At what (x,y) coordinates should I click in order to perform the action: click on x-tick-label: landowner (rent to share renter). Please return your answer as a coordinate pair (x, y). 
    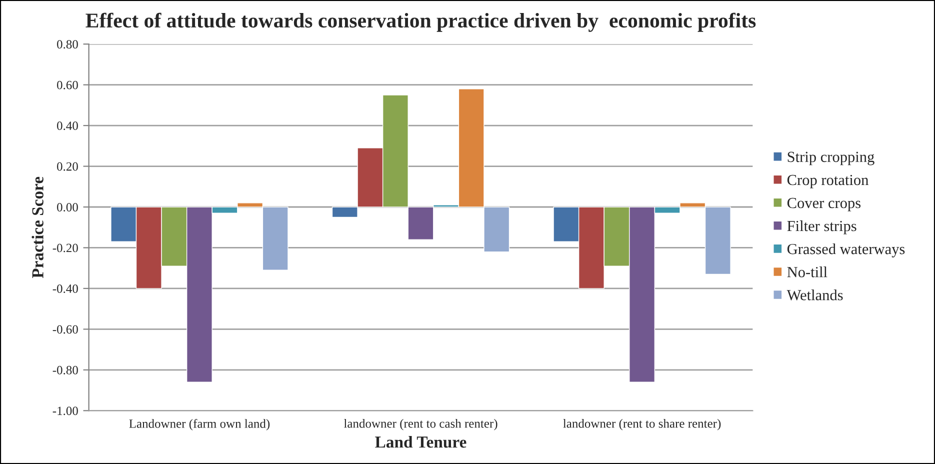
    Looking at the image, I should click on (642, 424).